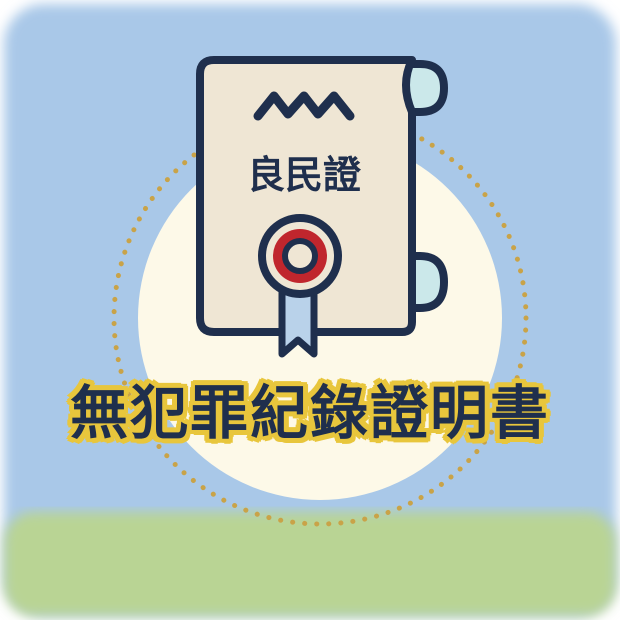 The height and width of the screenshot is (620, 620). I want to click on certificate-label: 良民證, so click(304, 175).